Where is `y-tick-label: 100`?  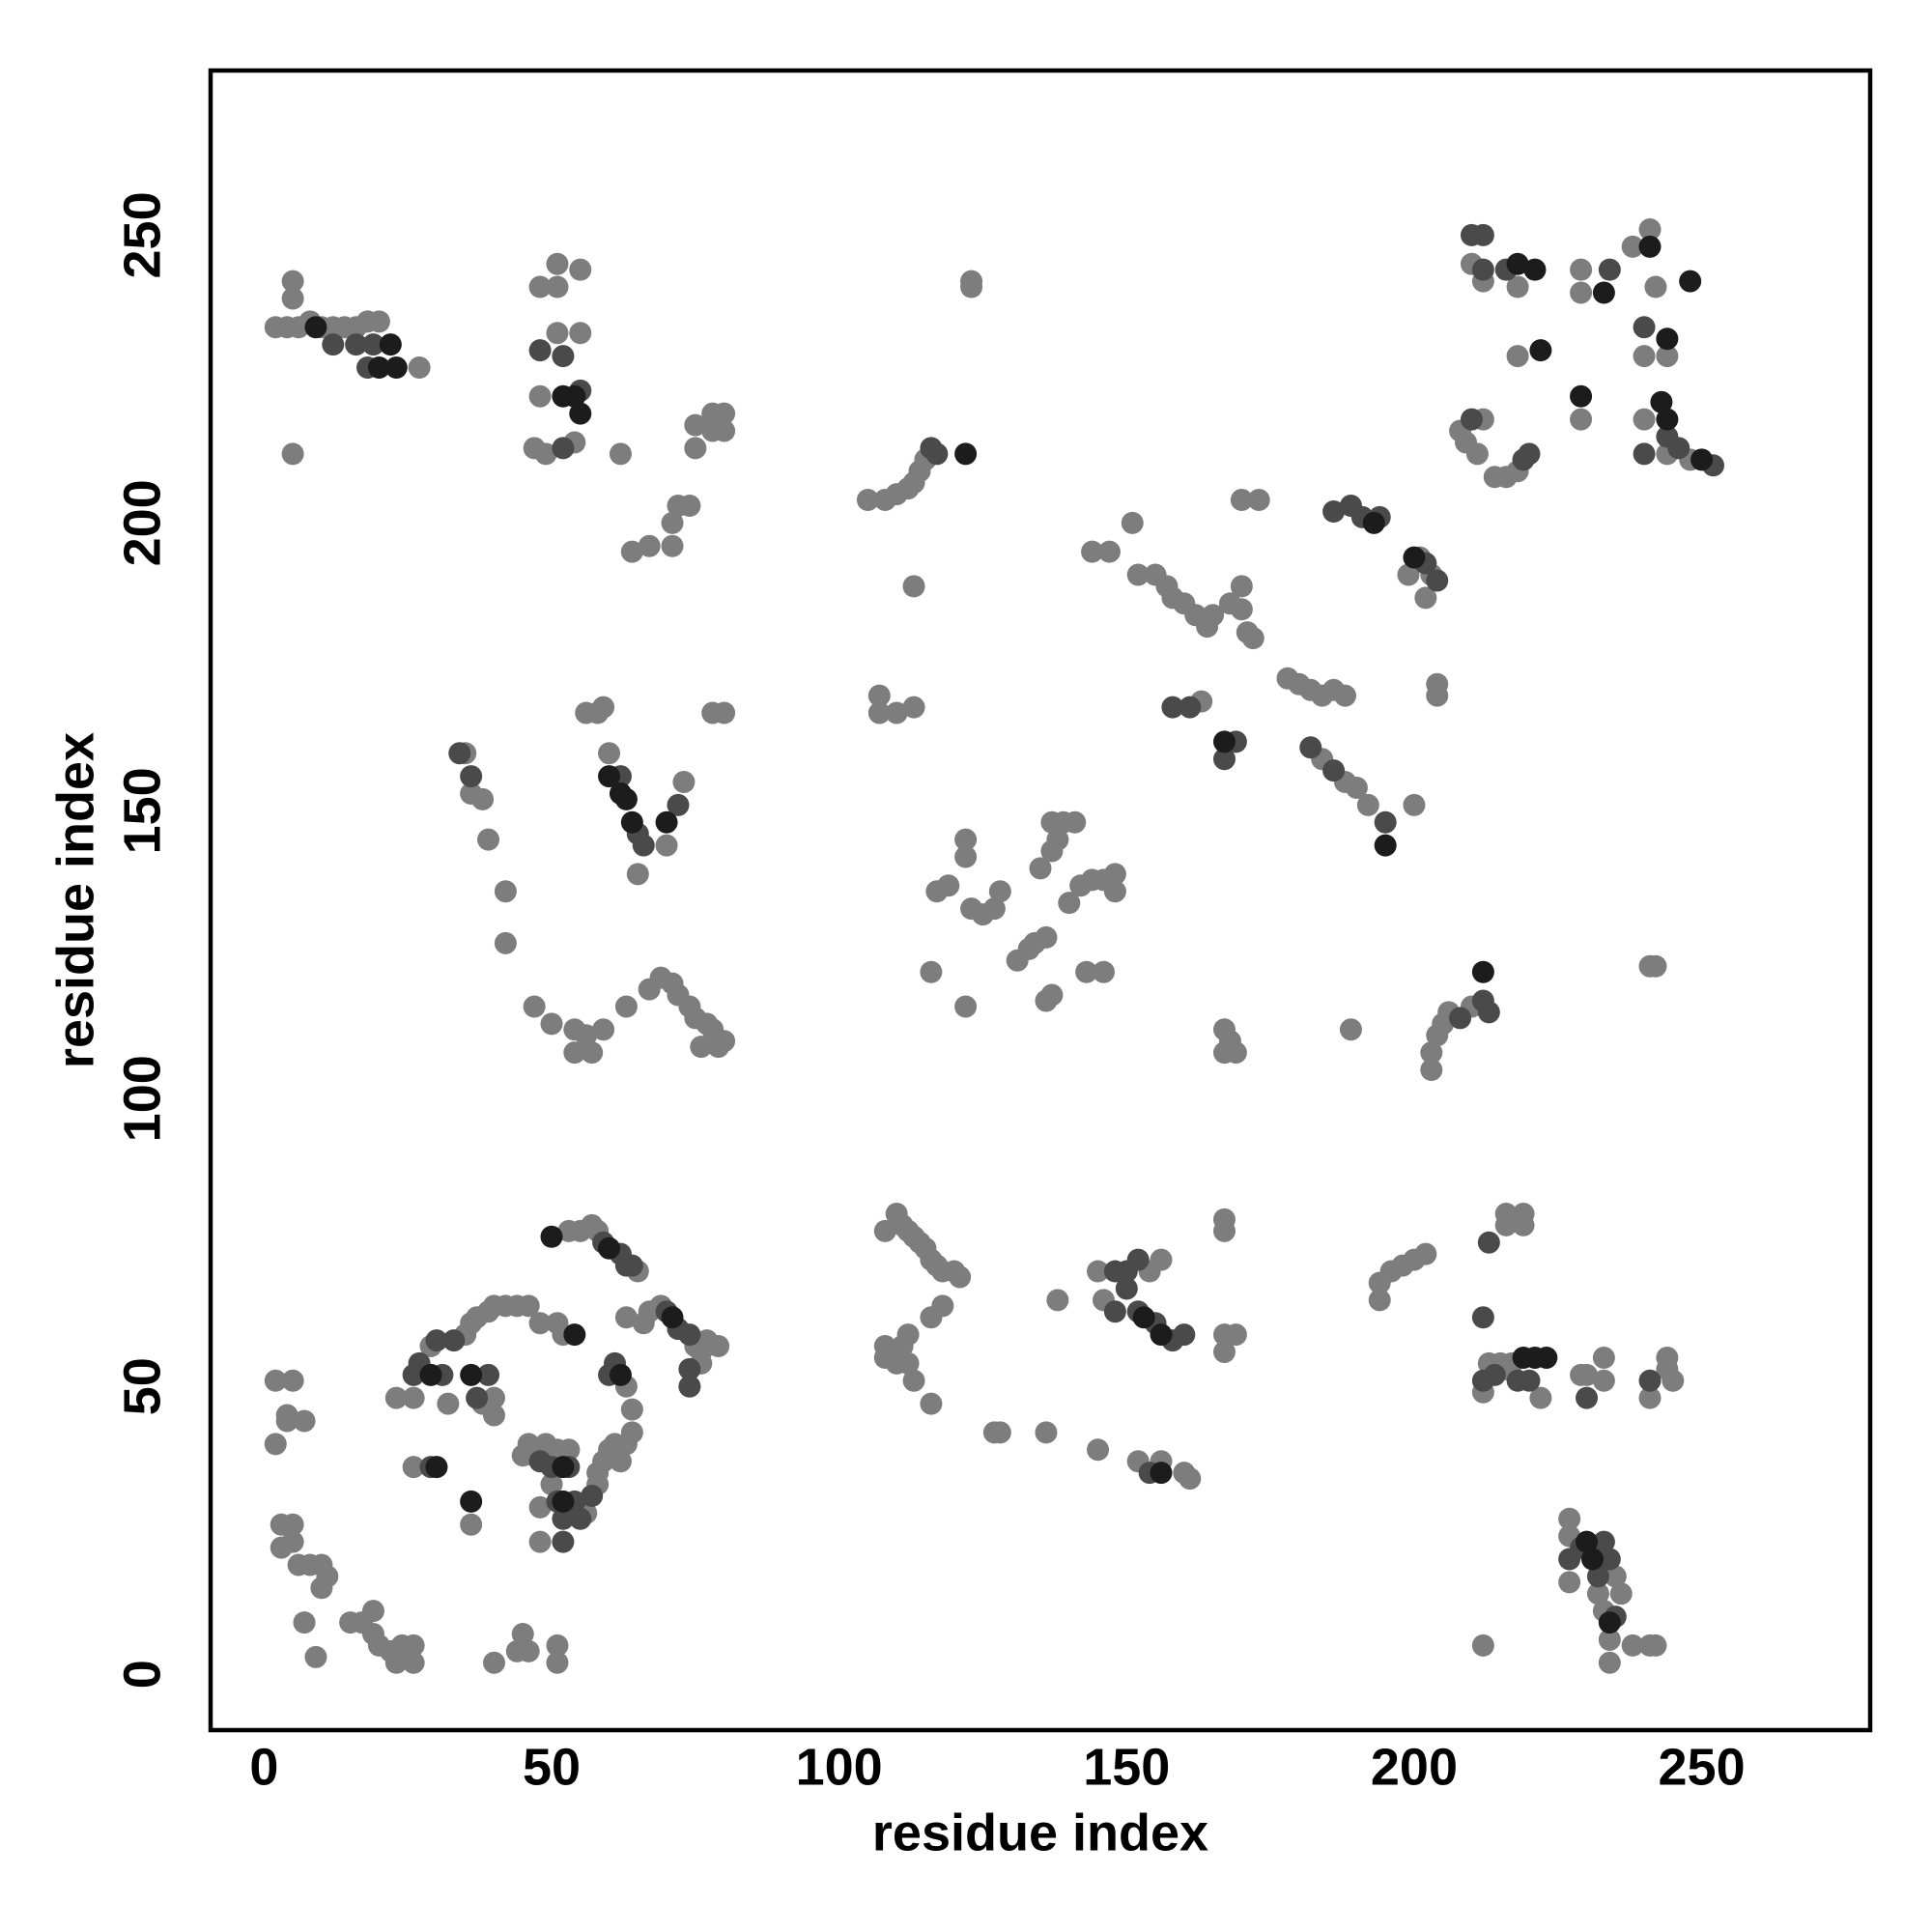
y-tick-label: 100 is located at coordinates (142, 1098).